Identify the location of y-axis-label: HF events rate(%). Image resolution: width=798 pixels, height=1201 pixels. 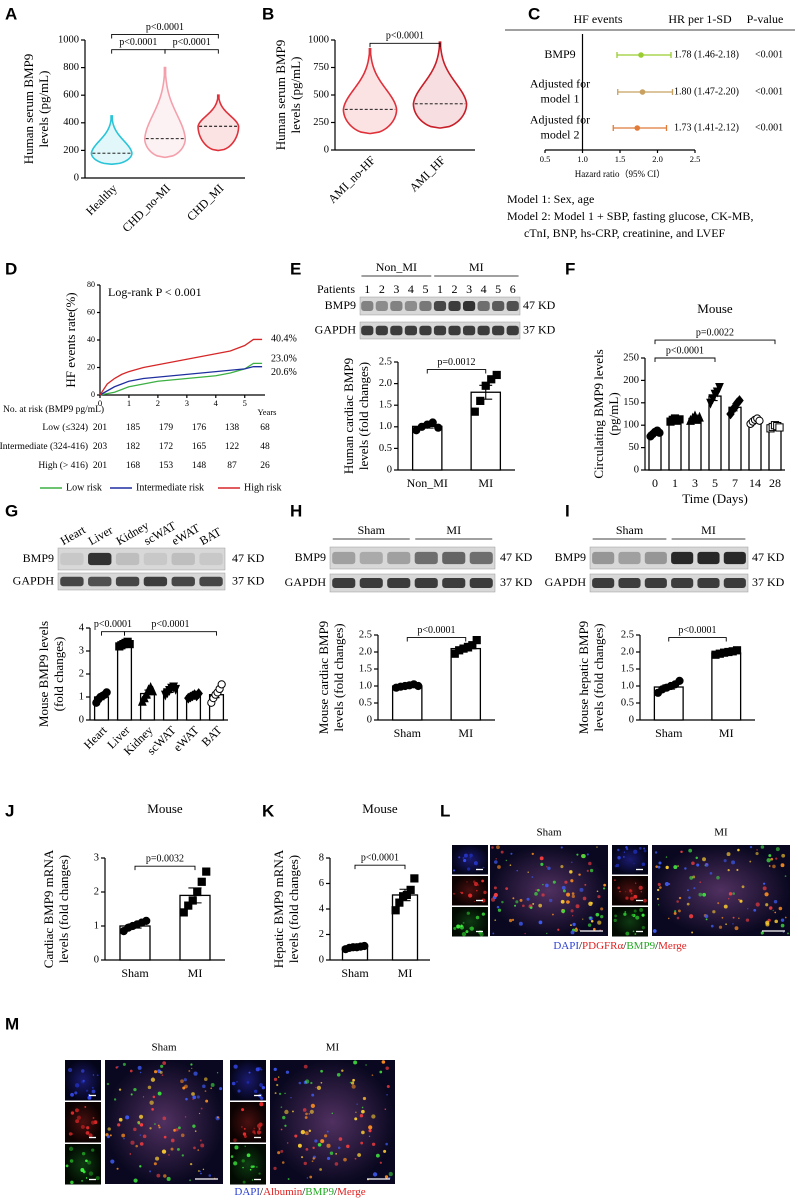
(70, 339).